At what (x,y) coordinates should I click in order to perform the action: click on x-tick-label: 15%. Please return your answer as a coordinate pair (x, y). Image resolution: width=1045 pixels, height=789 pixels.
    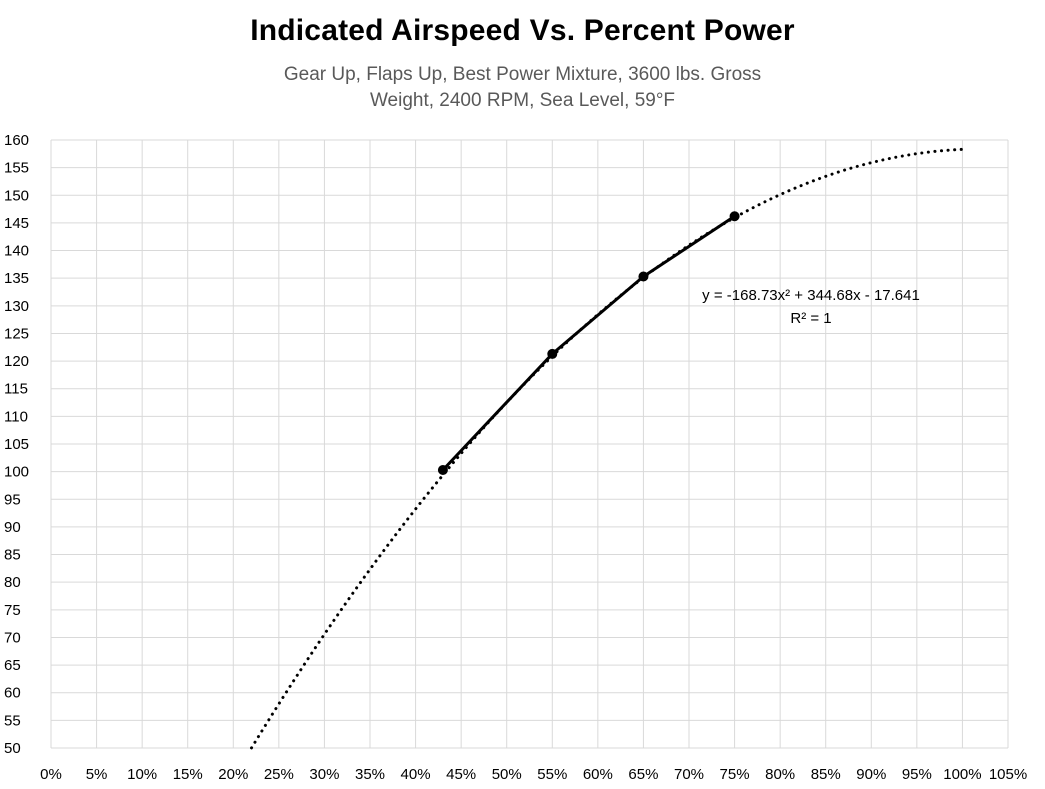
    Looking at the image, I should click on (188, 774).